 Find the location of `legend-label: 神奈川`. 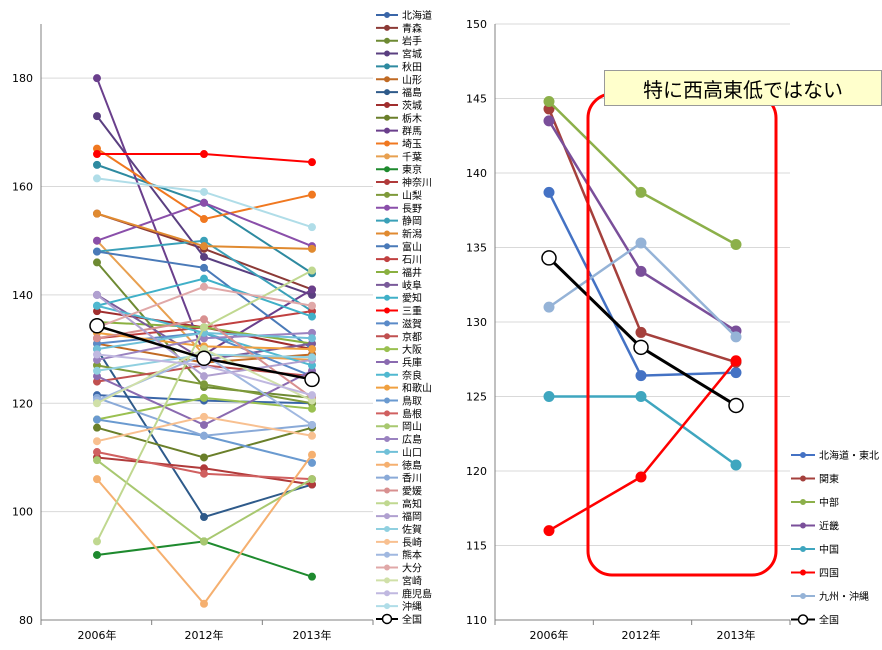

legend-label: 神奈川 is located at coordinates (417, 182).